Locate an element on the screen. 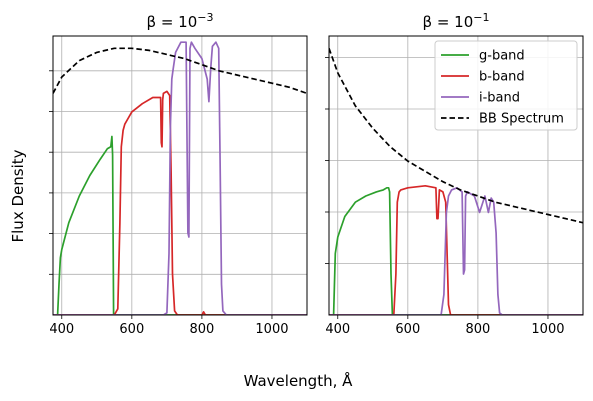 This screenshot has width=593, height=401. right-panel-title: β = 10−1 is located at coordinates (456, 21).